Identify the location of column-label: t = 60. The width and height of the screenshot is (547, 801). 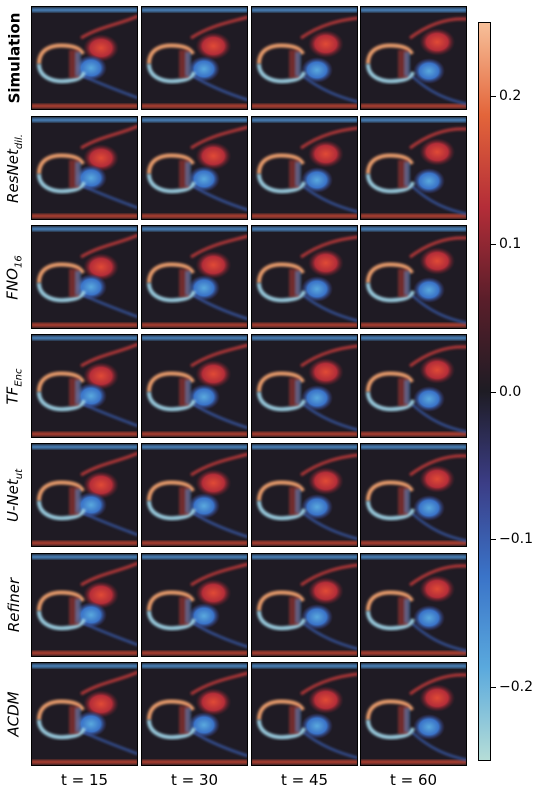
(413, 780).